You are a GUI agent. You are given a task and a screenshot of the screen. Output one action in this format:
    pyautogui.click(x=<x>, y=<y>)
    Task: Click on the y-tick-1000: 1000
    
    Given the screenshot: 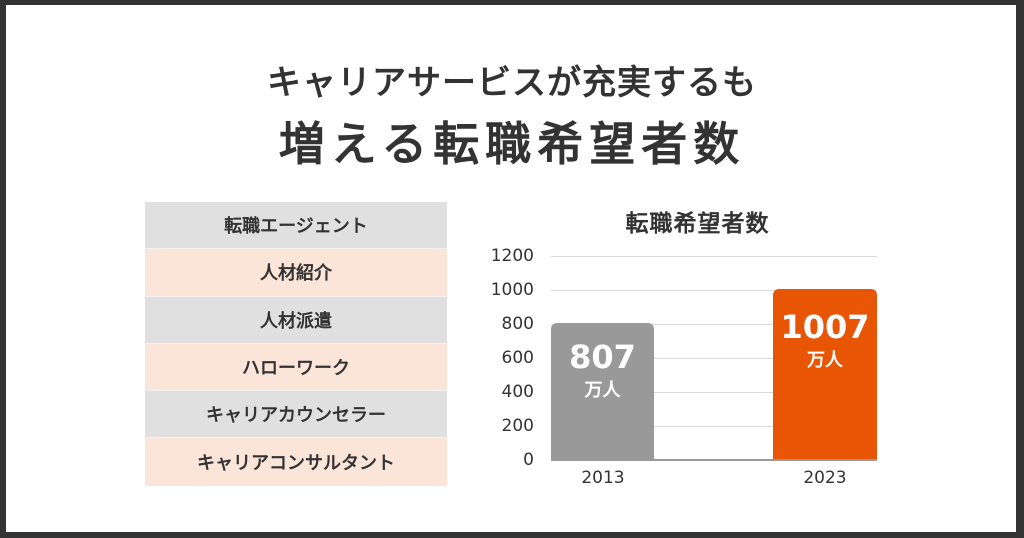 What is the action you would take?
    pyautogui.click(x=512, y=290)
    